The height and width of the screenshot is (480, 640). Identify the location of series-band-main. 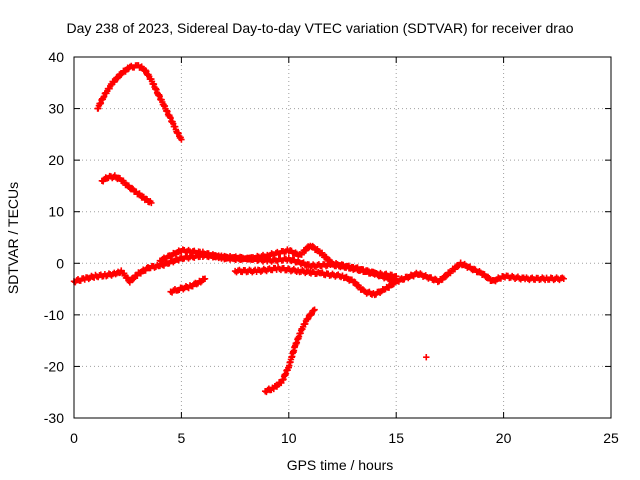
(318, 268).